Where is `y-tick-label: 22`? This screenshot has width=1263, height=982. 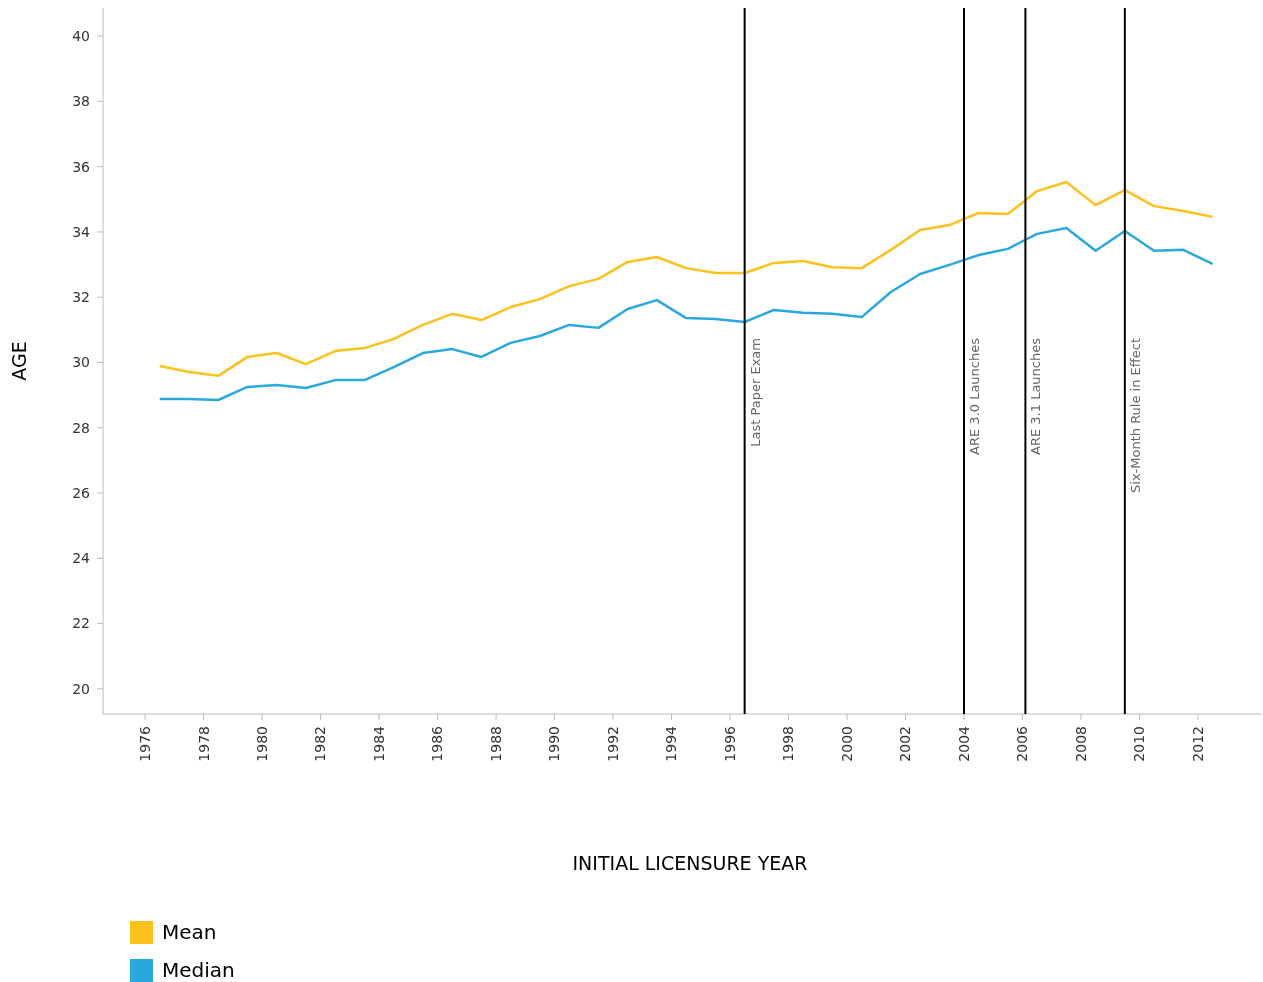 y-tick-label: 22 is located at coordinates (81, 623).